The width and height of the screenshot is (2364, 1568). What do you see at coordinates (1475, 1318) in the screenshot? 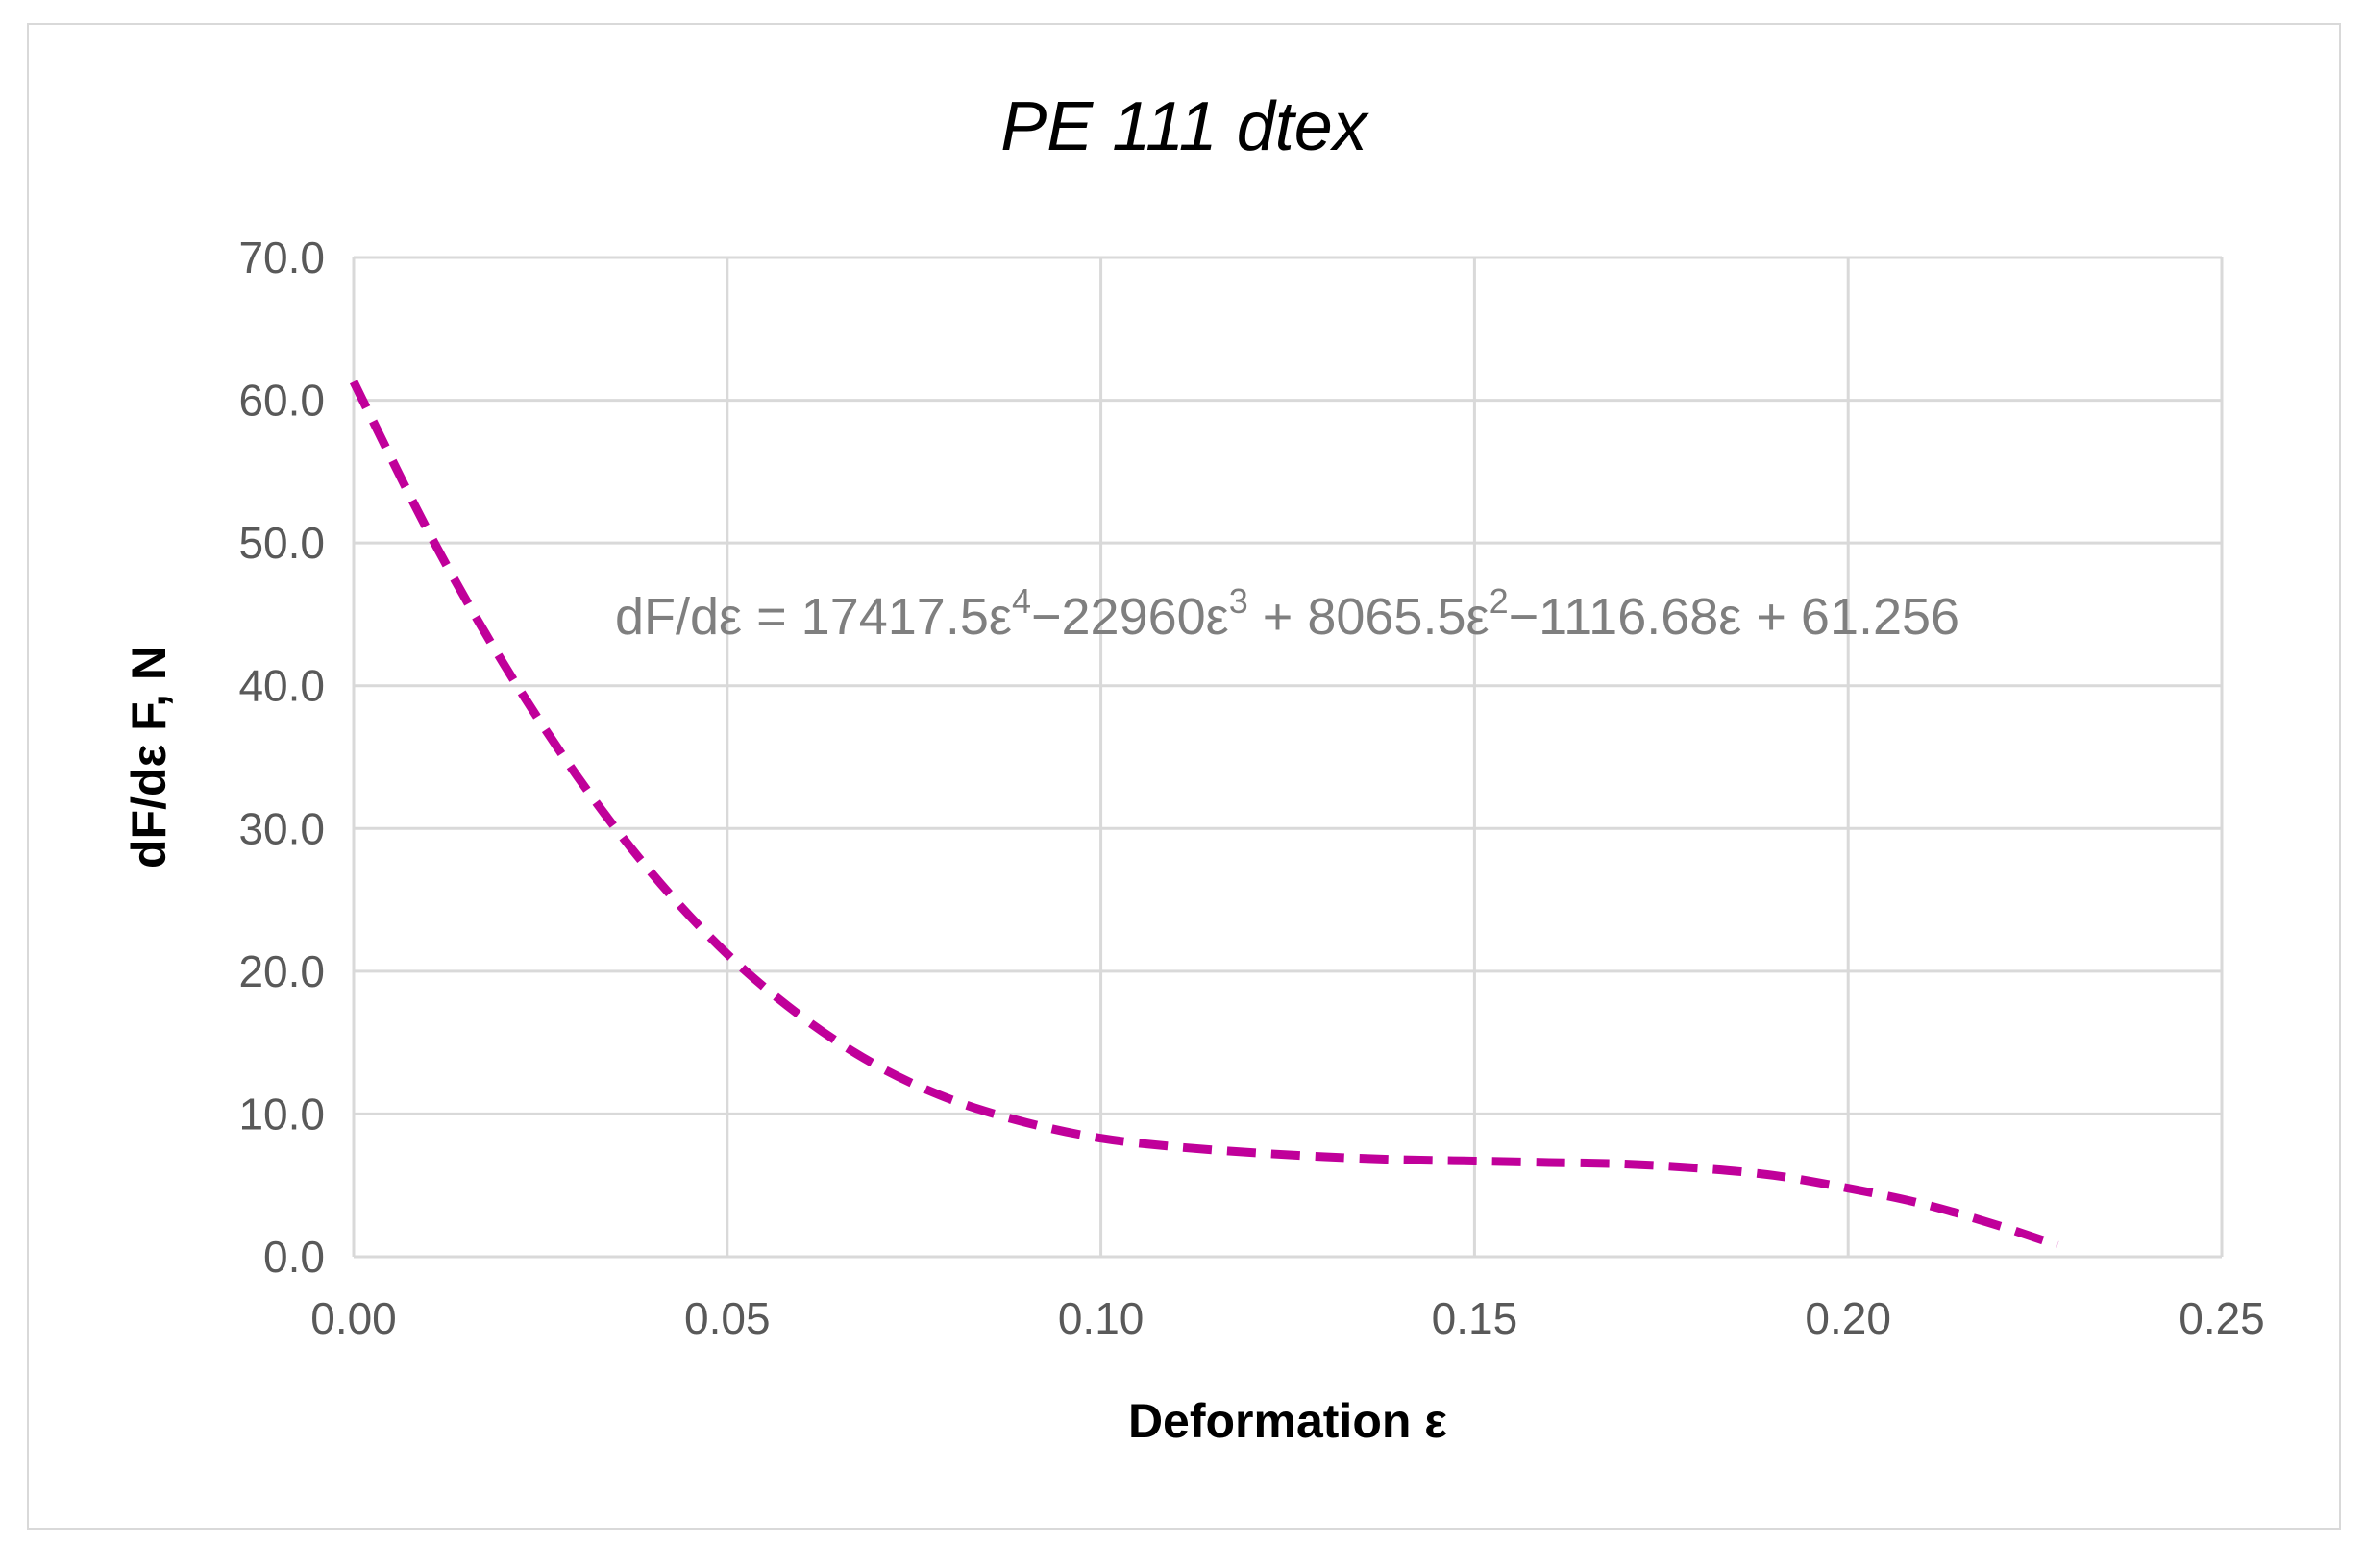
I see `x-tick-label: 0.15` at bounding box center [1475, 1318].